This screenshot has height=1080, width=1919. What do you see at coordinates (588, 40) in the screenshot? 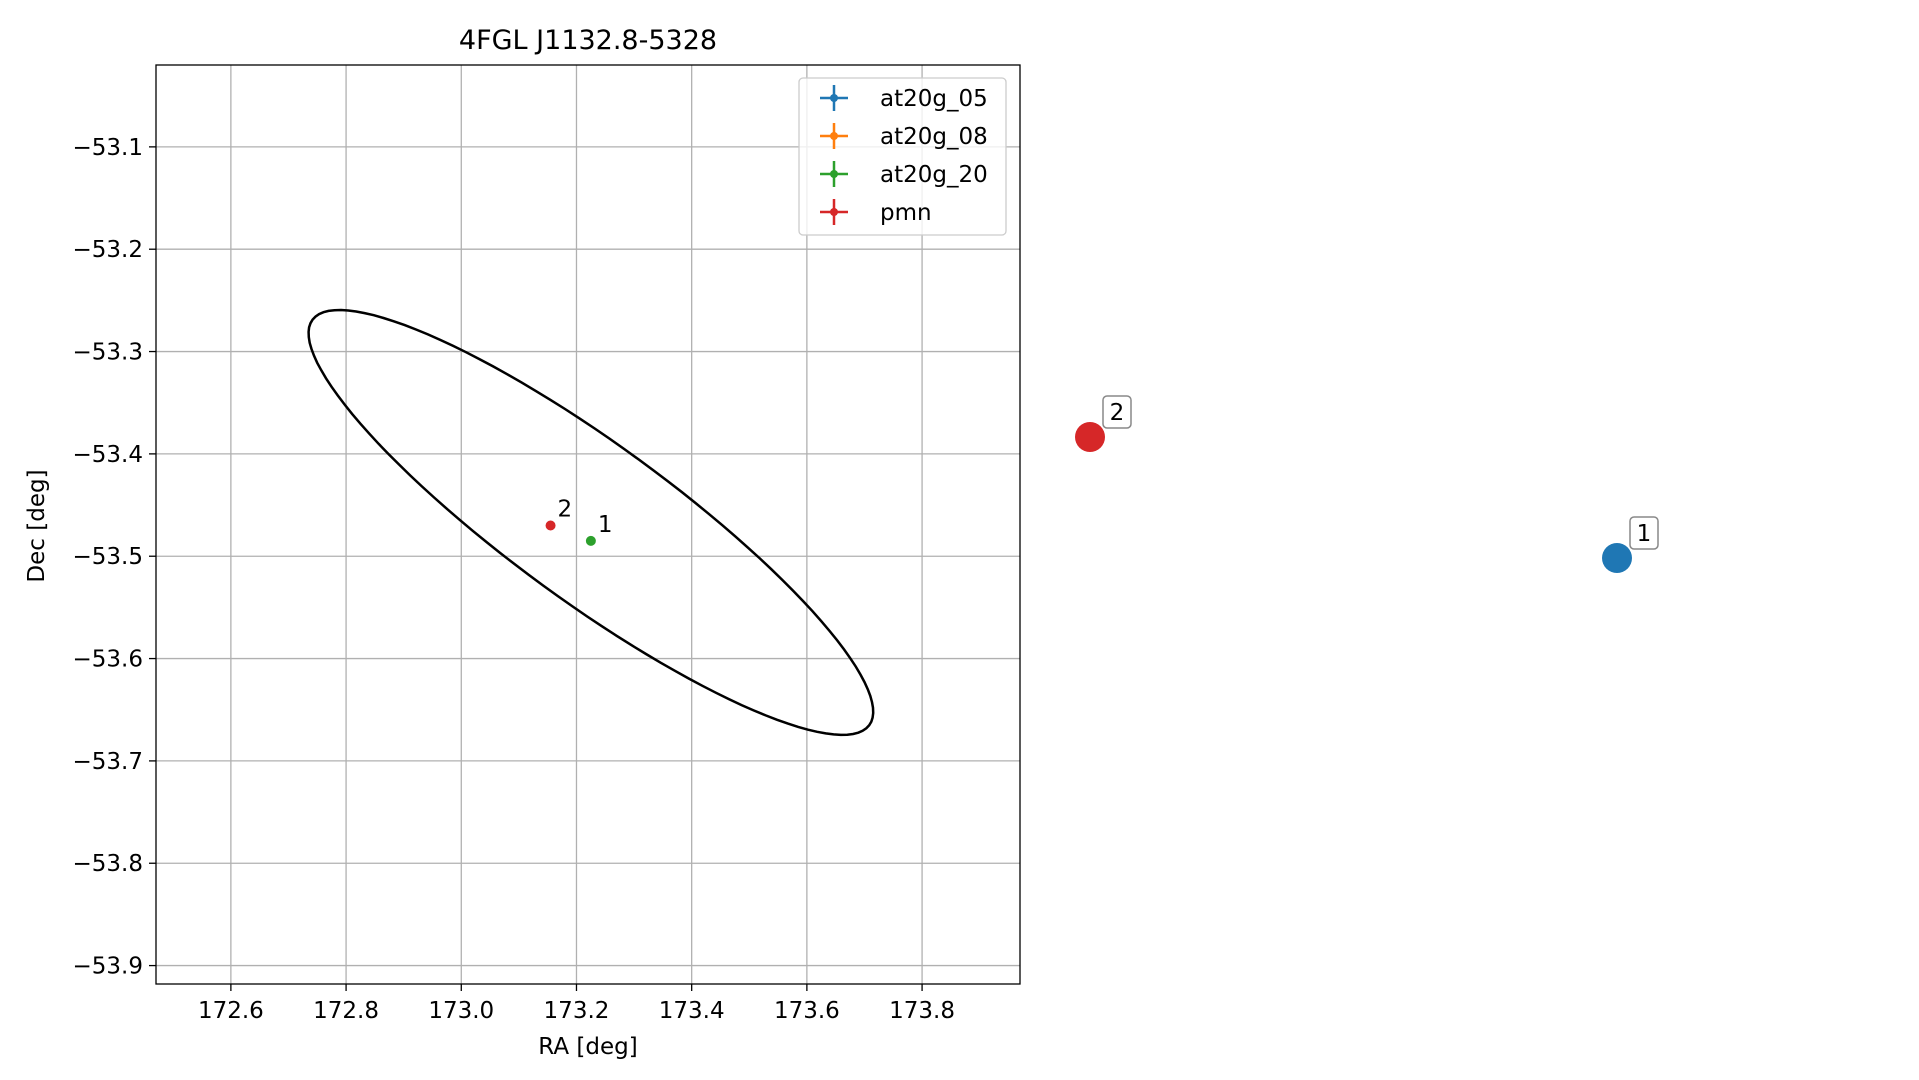
I see `chart-title: 4FGL J1132.8-5328` at bounding box center [588, 40].